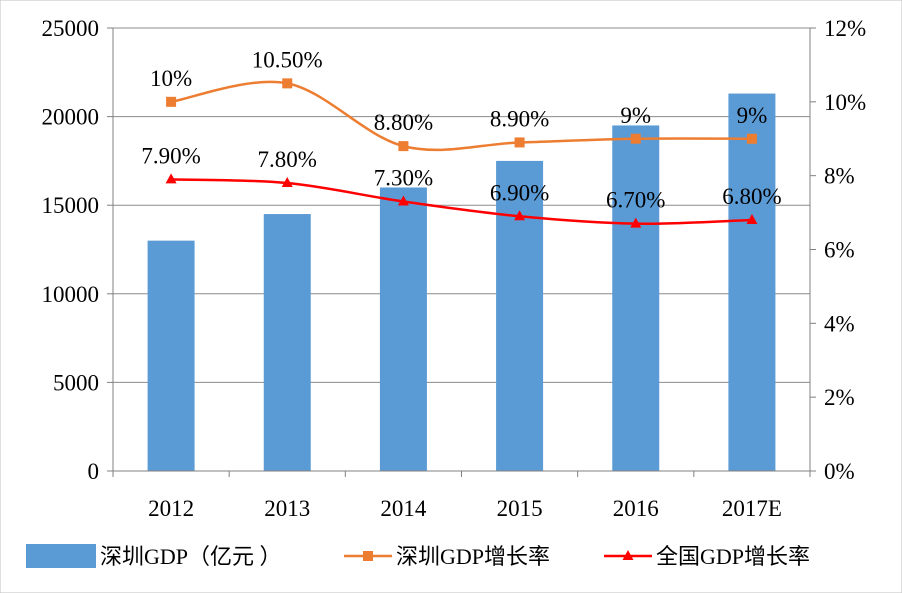 This screenshot has height=593, width=902. I want to click on x-axis-ticks: 2012 2013 2014 2015 2016 2017E, so click(465, 508).